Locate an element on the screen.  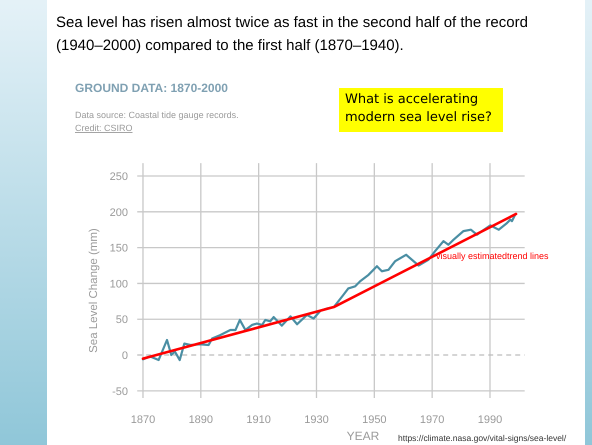
x-tick-label: 1990 is located at coordinates (490, 420).